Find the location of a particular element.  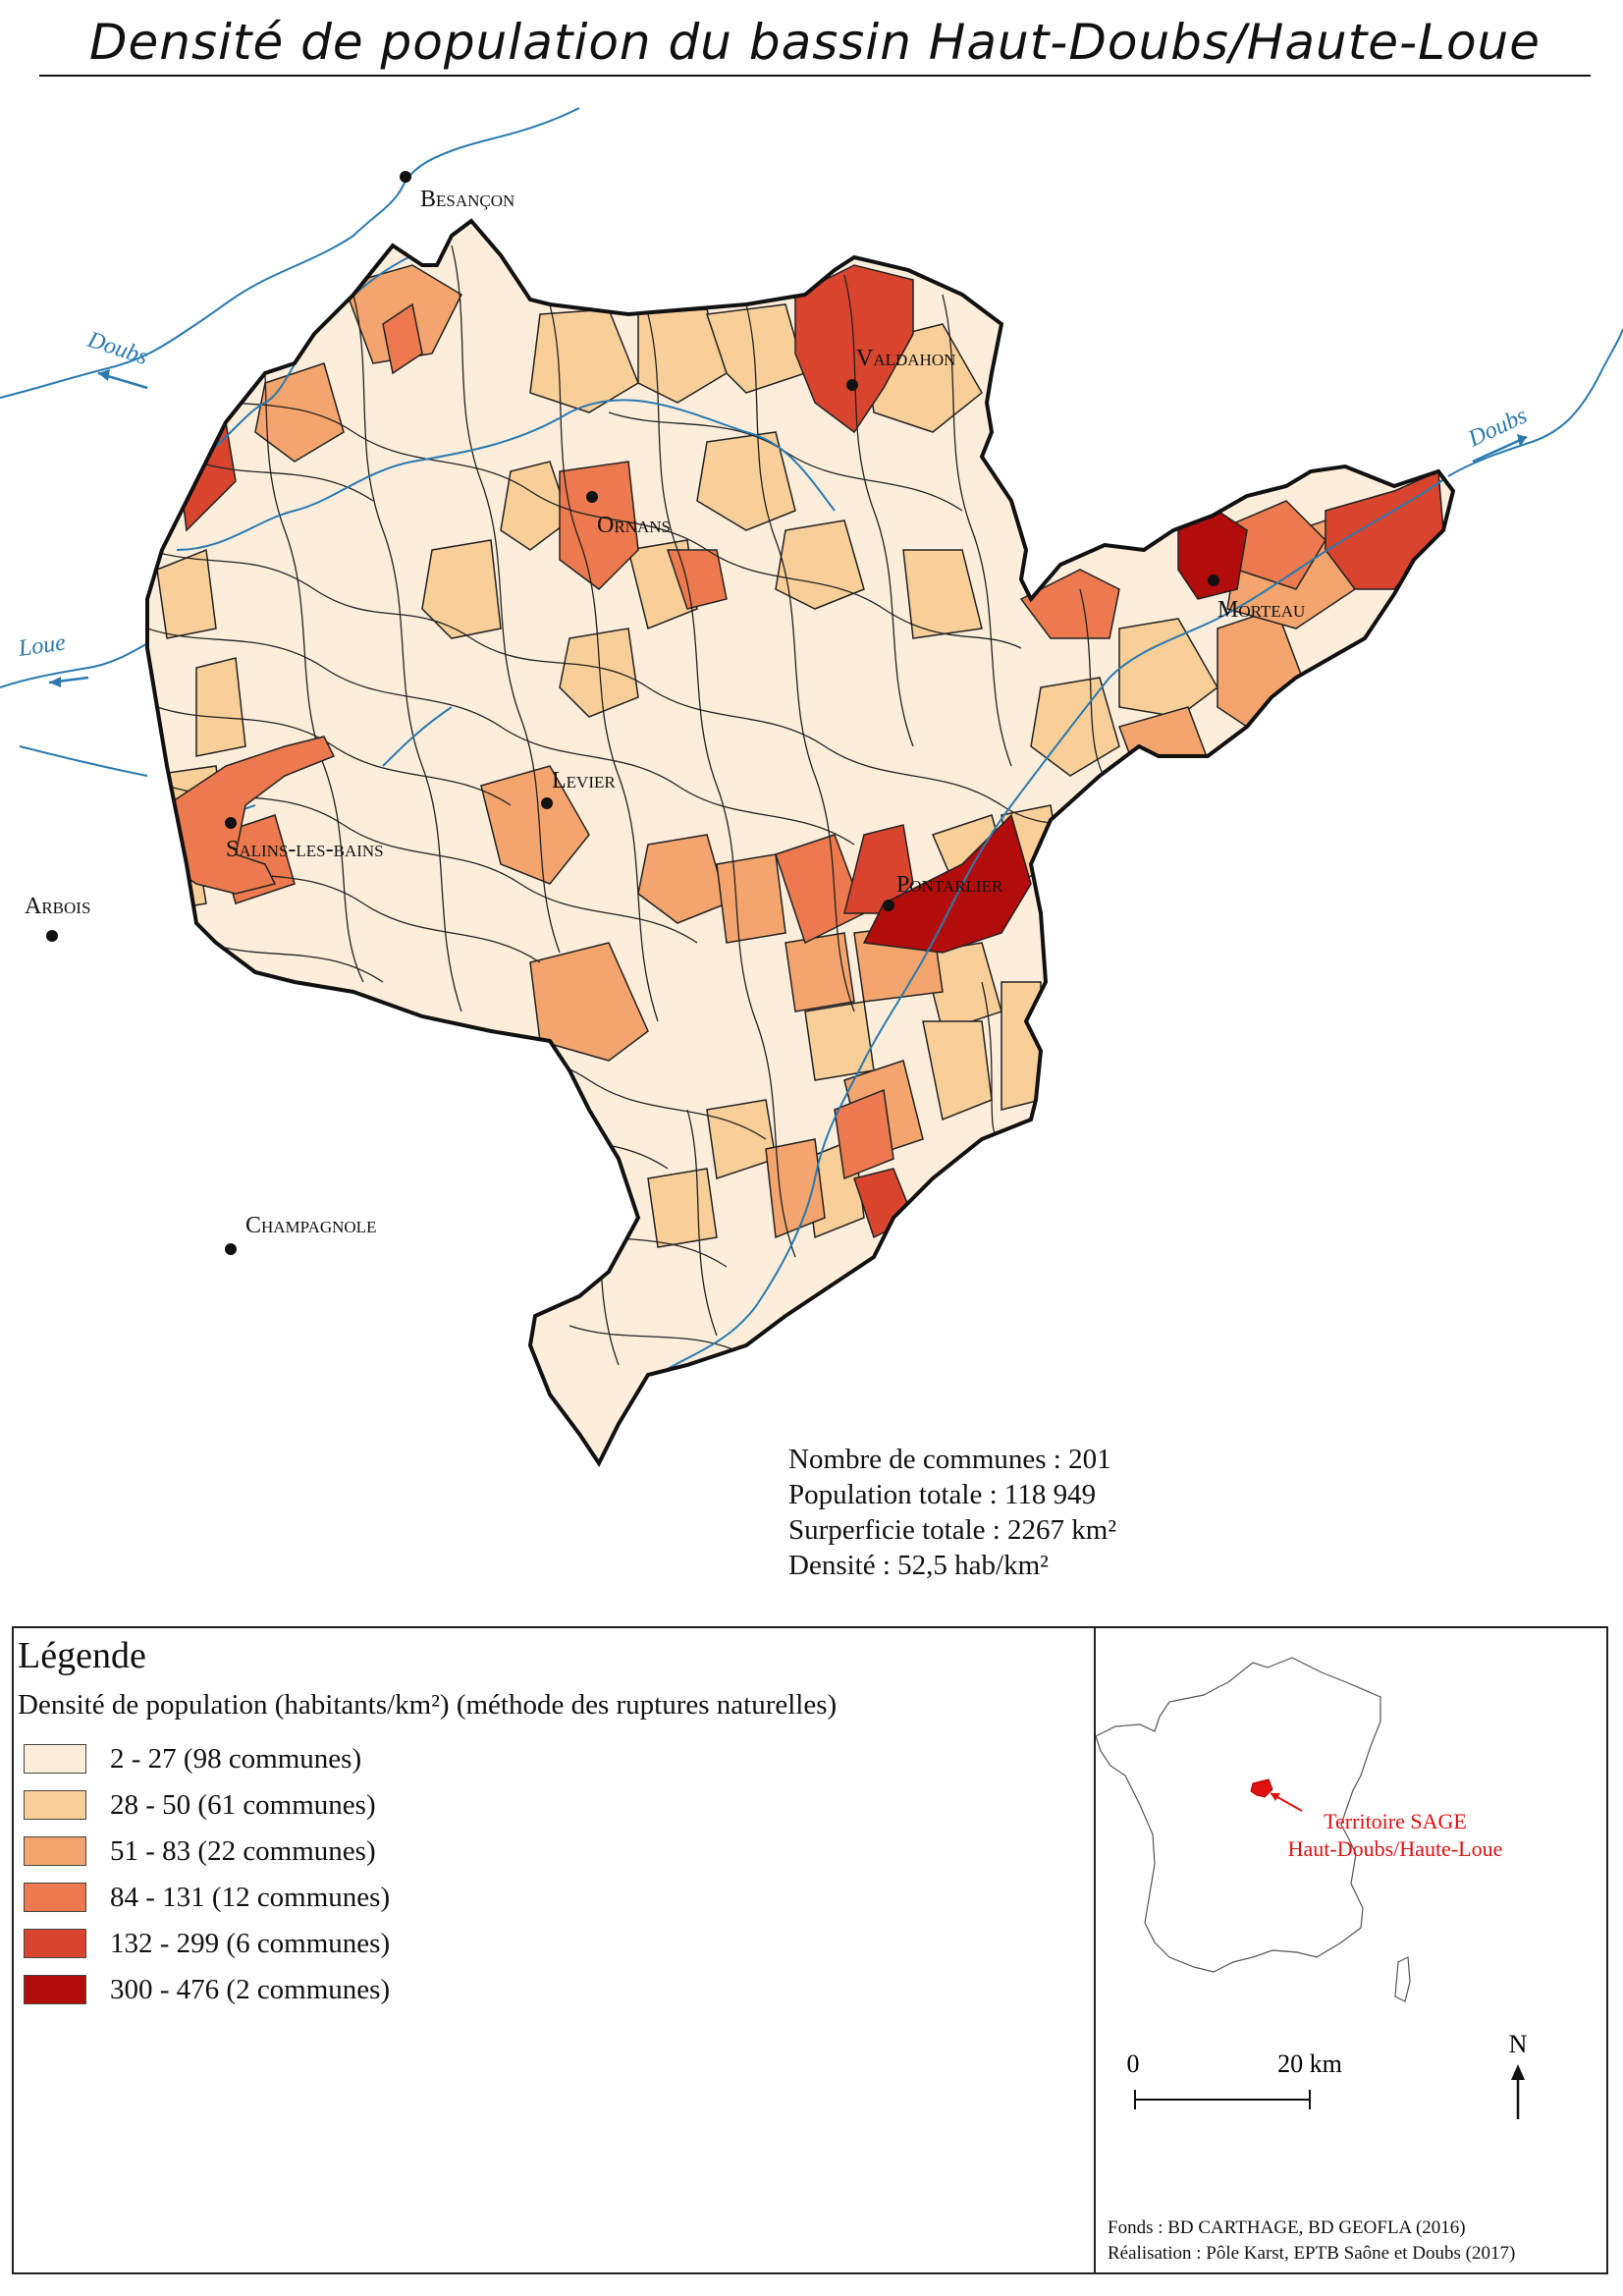

loue-river-west is located at coordinates (79, 662).